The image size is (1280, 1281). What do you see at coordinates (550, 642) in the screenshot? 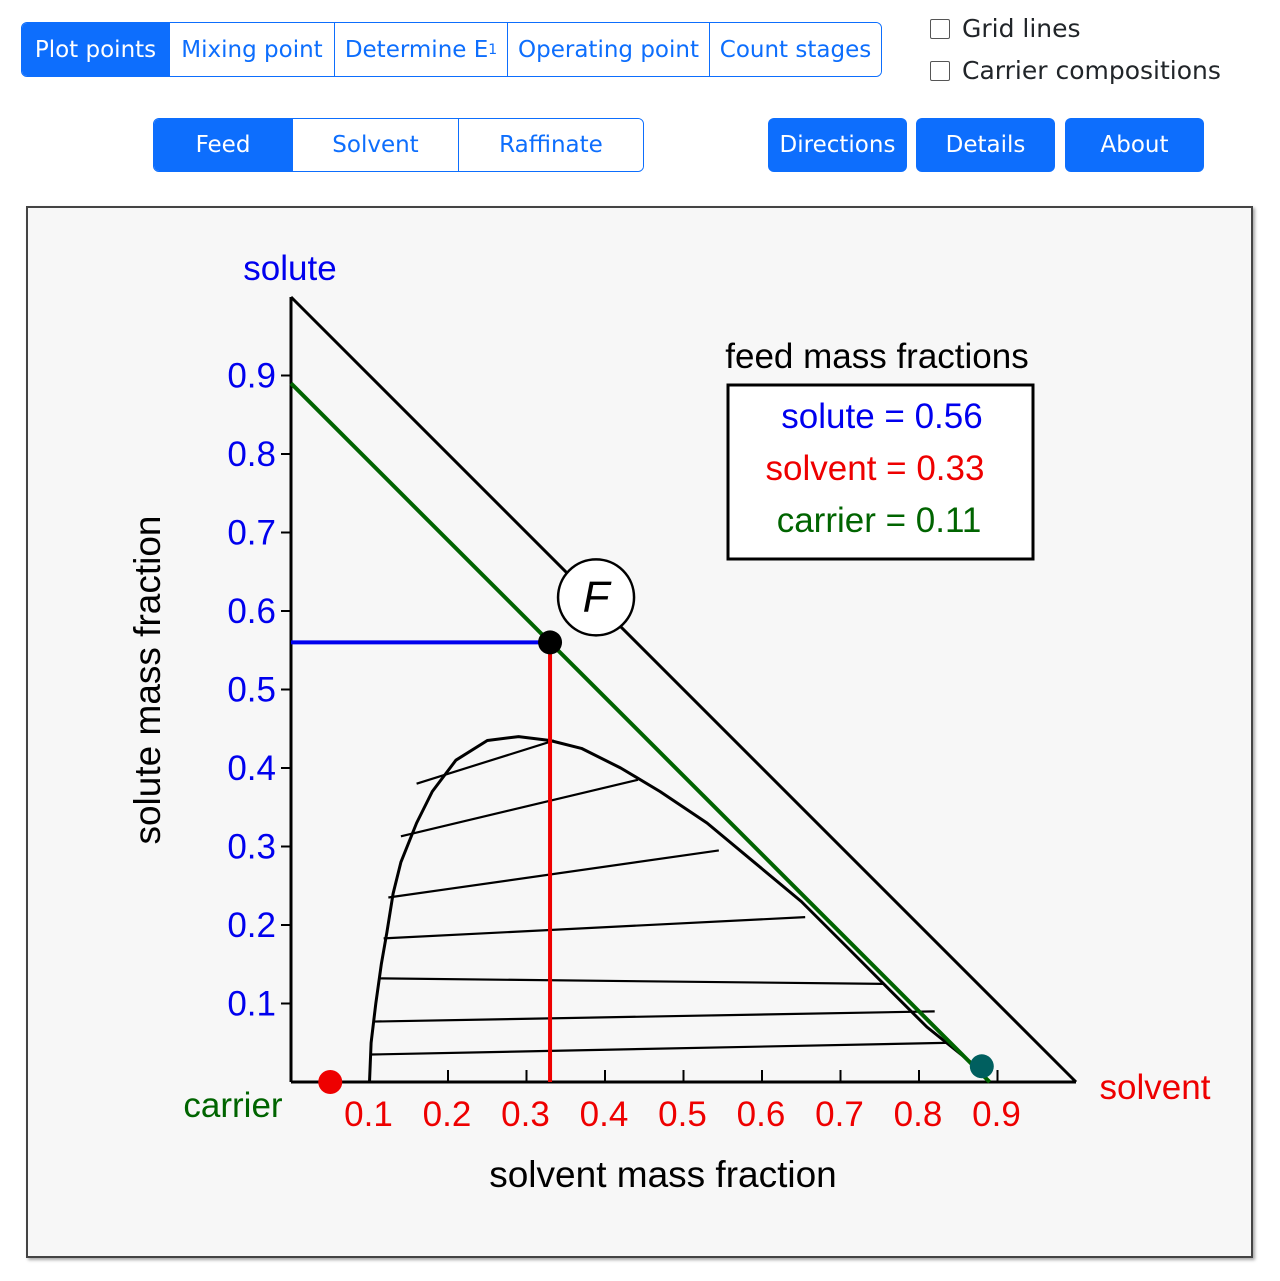
I see `feed-point` at bounding box center [550, 642].